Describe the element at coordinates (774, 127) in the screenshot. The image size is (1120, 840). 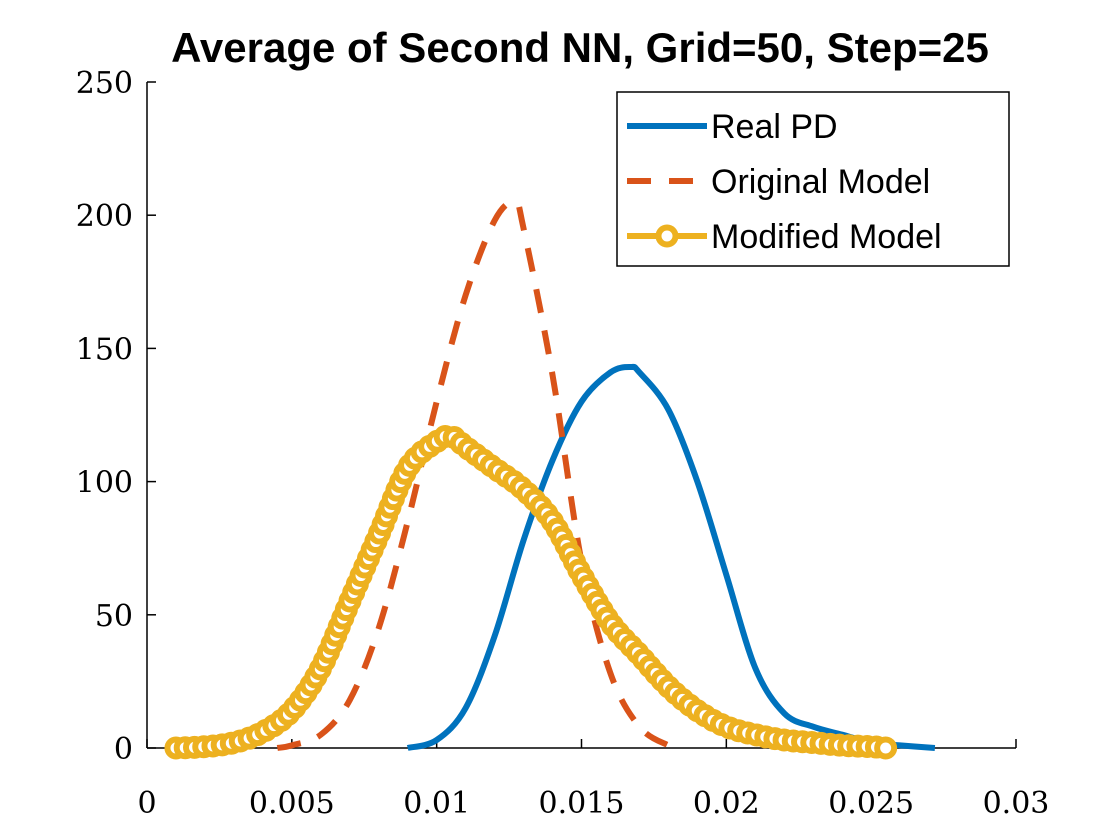
I see `legend-label: Real PD` at that location.